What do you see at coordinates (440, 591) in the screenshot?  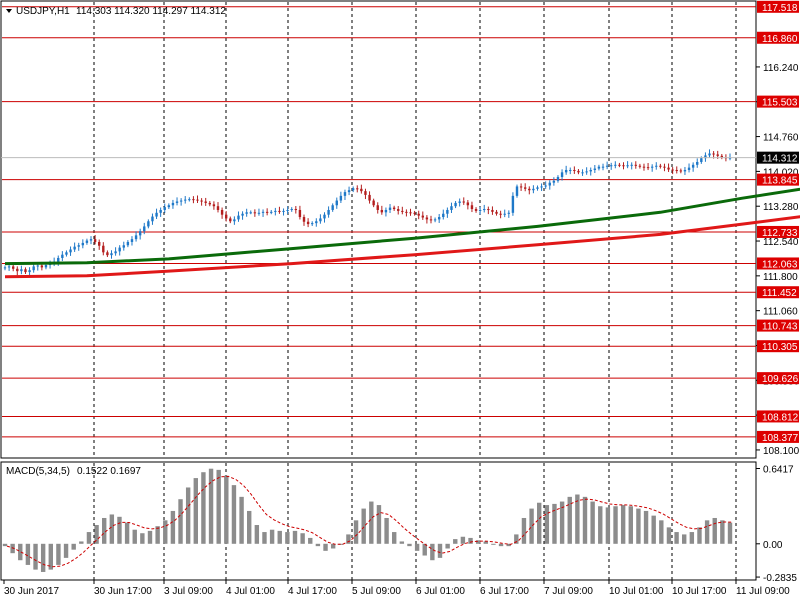 I see `time-tick-label: 6 Jul 01:00` at bounding box center [440, 591].